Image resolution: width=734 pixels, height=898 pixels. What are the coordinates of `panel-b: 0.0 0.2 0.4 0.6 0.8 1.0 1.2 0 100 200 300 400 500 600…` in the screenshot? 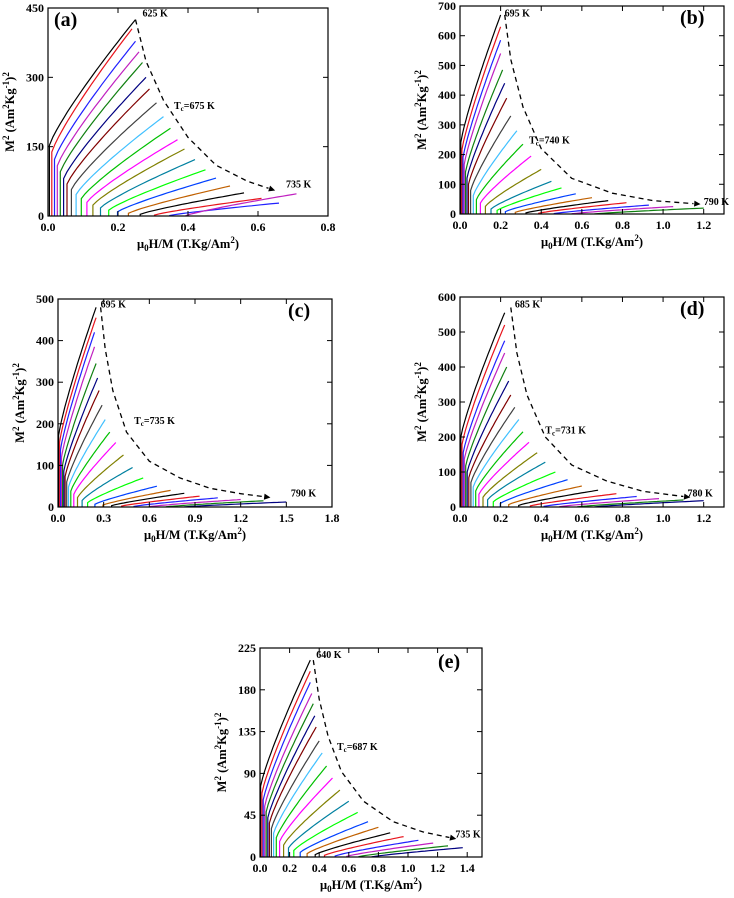 It's located at (571, 125).